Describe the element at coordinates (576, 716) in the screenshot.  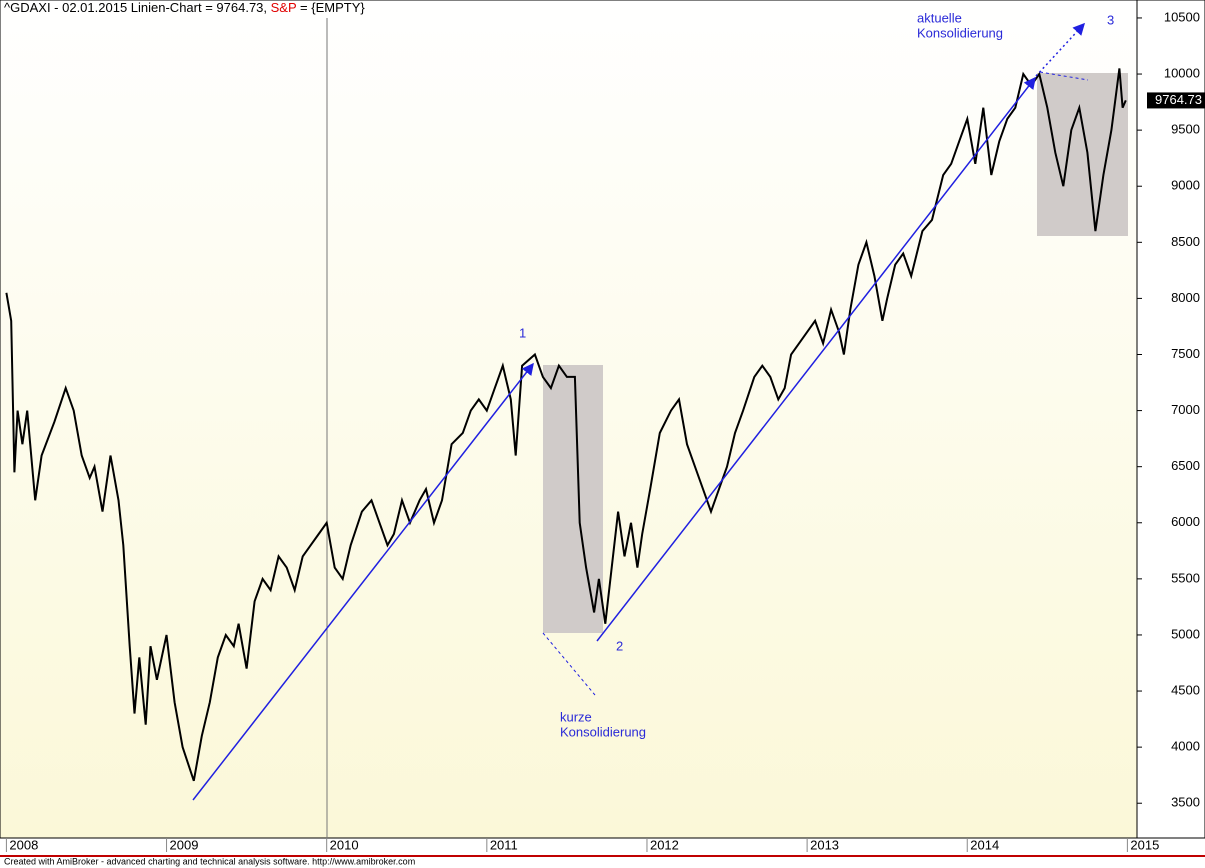
I see `annotation: kurze` at that location.